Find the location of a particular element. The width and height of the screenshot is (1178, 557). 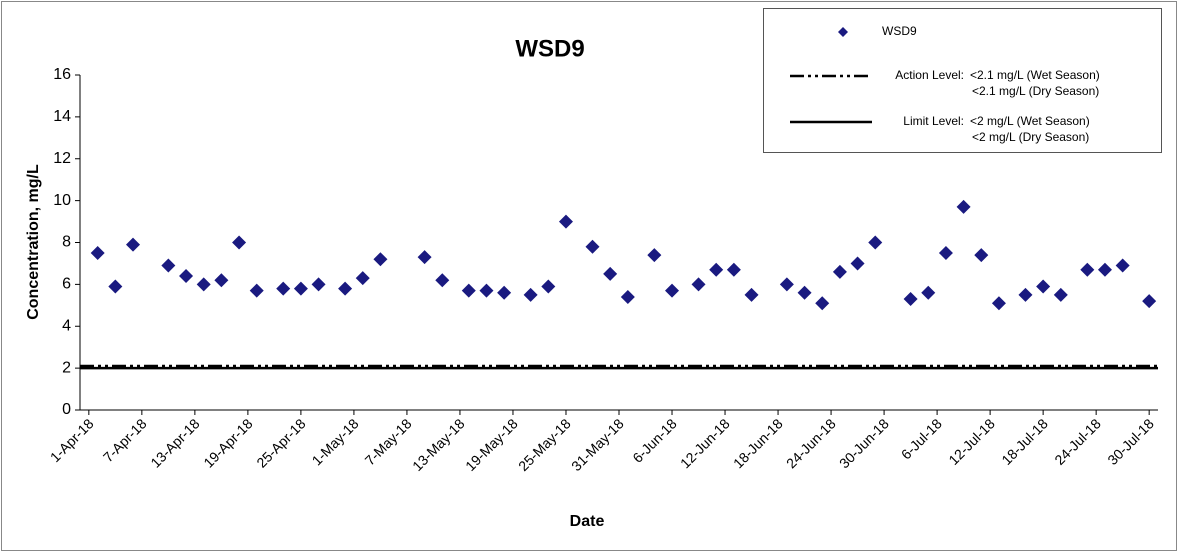

legend-box is located at coordinates (962, 80).